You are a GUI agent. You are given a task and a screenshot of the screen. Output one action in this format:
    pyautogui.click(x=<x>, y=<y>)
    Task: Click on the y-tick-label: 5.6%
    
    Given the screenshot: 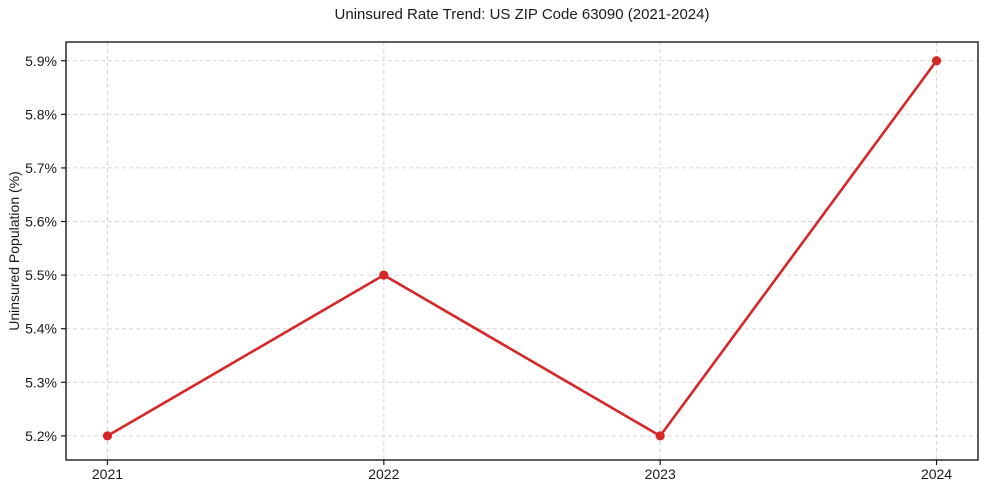 What is the action you would take?
    pyautogui.click(x=41, y=222)
    